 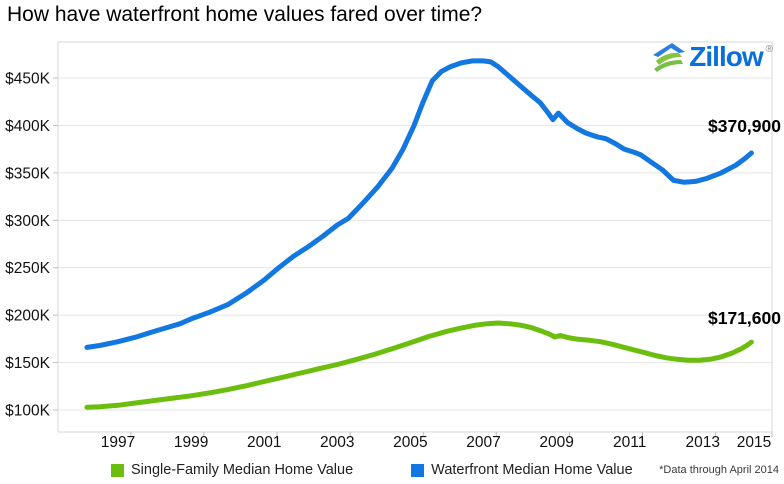 I want to click on legend-item-single-family: Single-Family Median Home Value, so click(x=232, y=470).